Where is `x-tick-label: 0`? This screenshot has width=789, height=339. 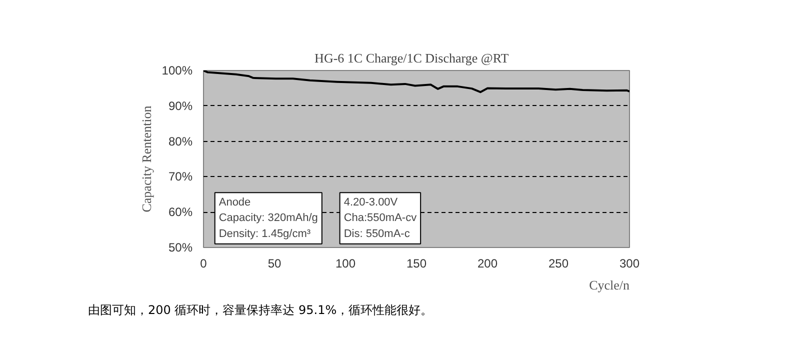
x-tick-label: 0 is located at coordinates (204, 263).